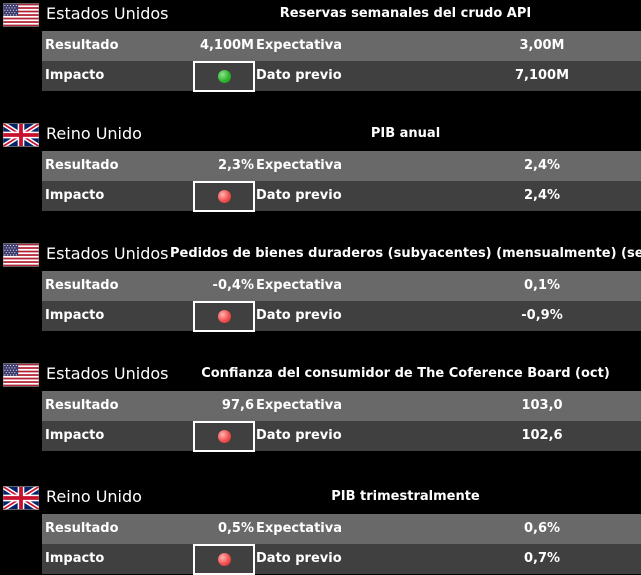 The width and height of the screenshot is (641, 575). Describe the element at coordinates (542, 75) in the screenshot. I see `previous-value: 7,100M` at that location.